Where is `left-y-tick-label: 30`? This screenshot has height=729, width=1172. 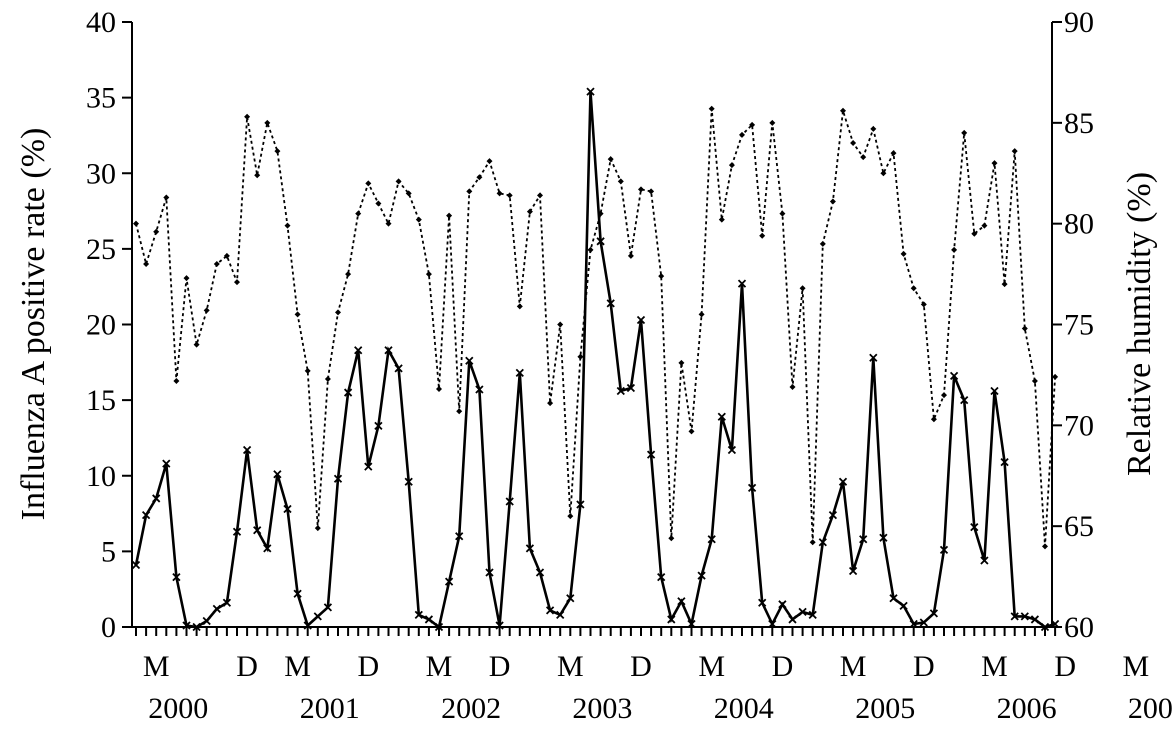
left-y-tick-label: 30 is located at coordinates (101, 173).